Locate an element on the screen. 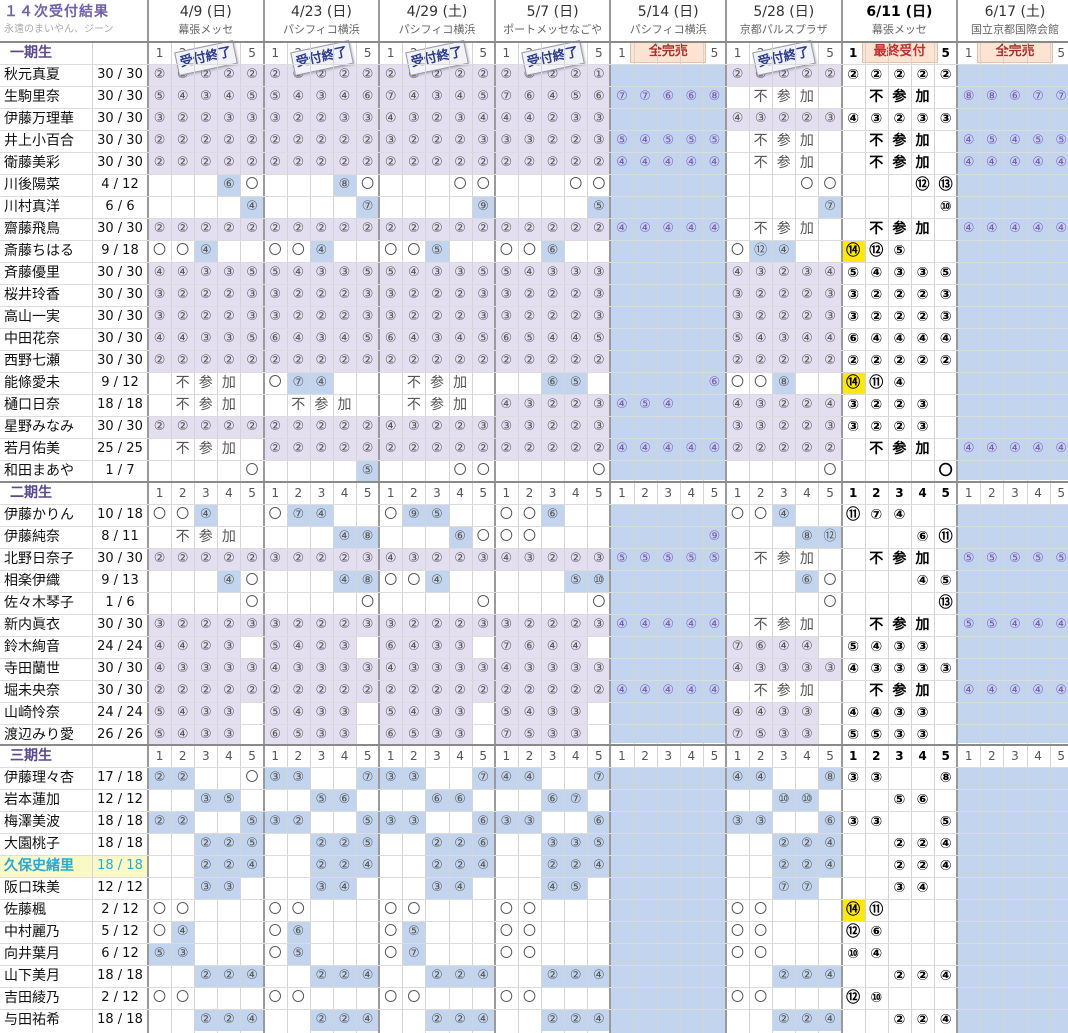 This screenshot has width=1068, height=1033. member-count: 30 / 30 is located at coordinates (120, 162).